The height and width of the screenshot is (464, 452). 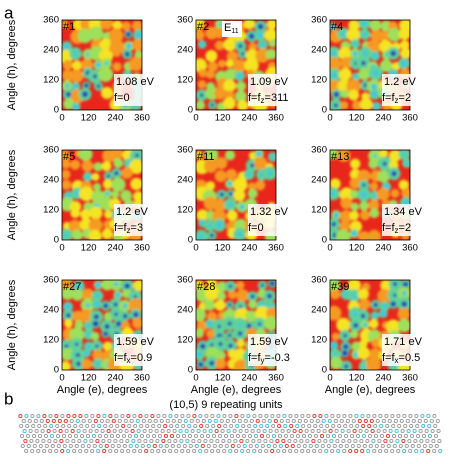 I want to click on heatmap-texture, so click(x=102, y=195).